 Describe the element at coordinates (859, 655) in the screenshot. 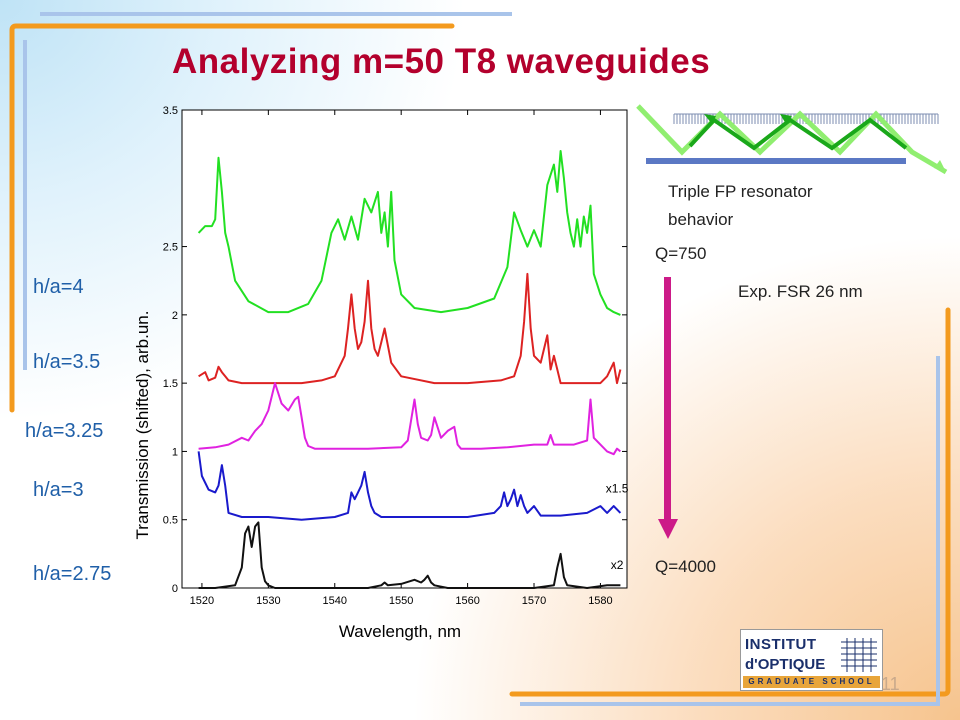

I see `logo-grid-icon` at that location.